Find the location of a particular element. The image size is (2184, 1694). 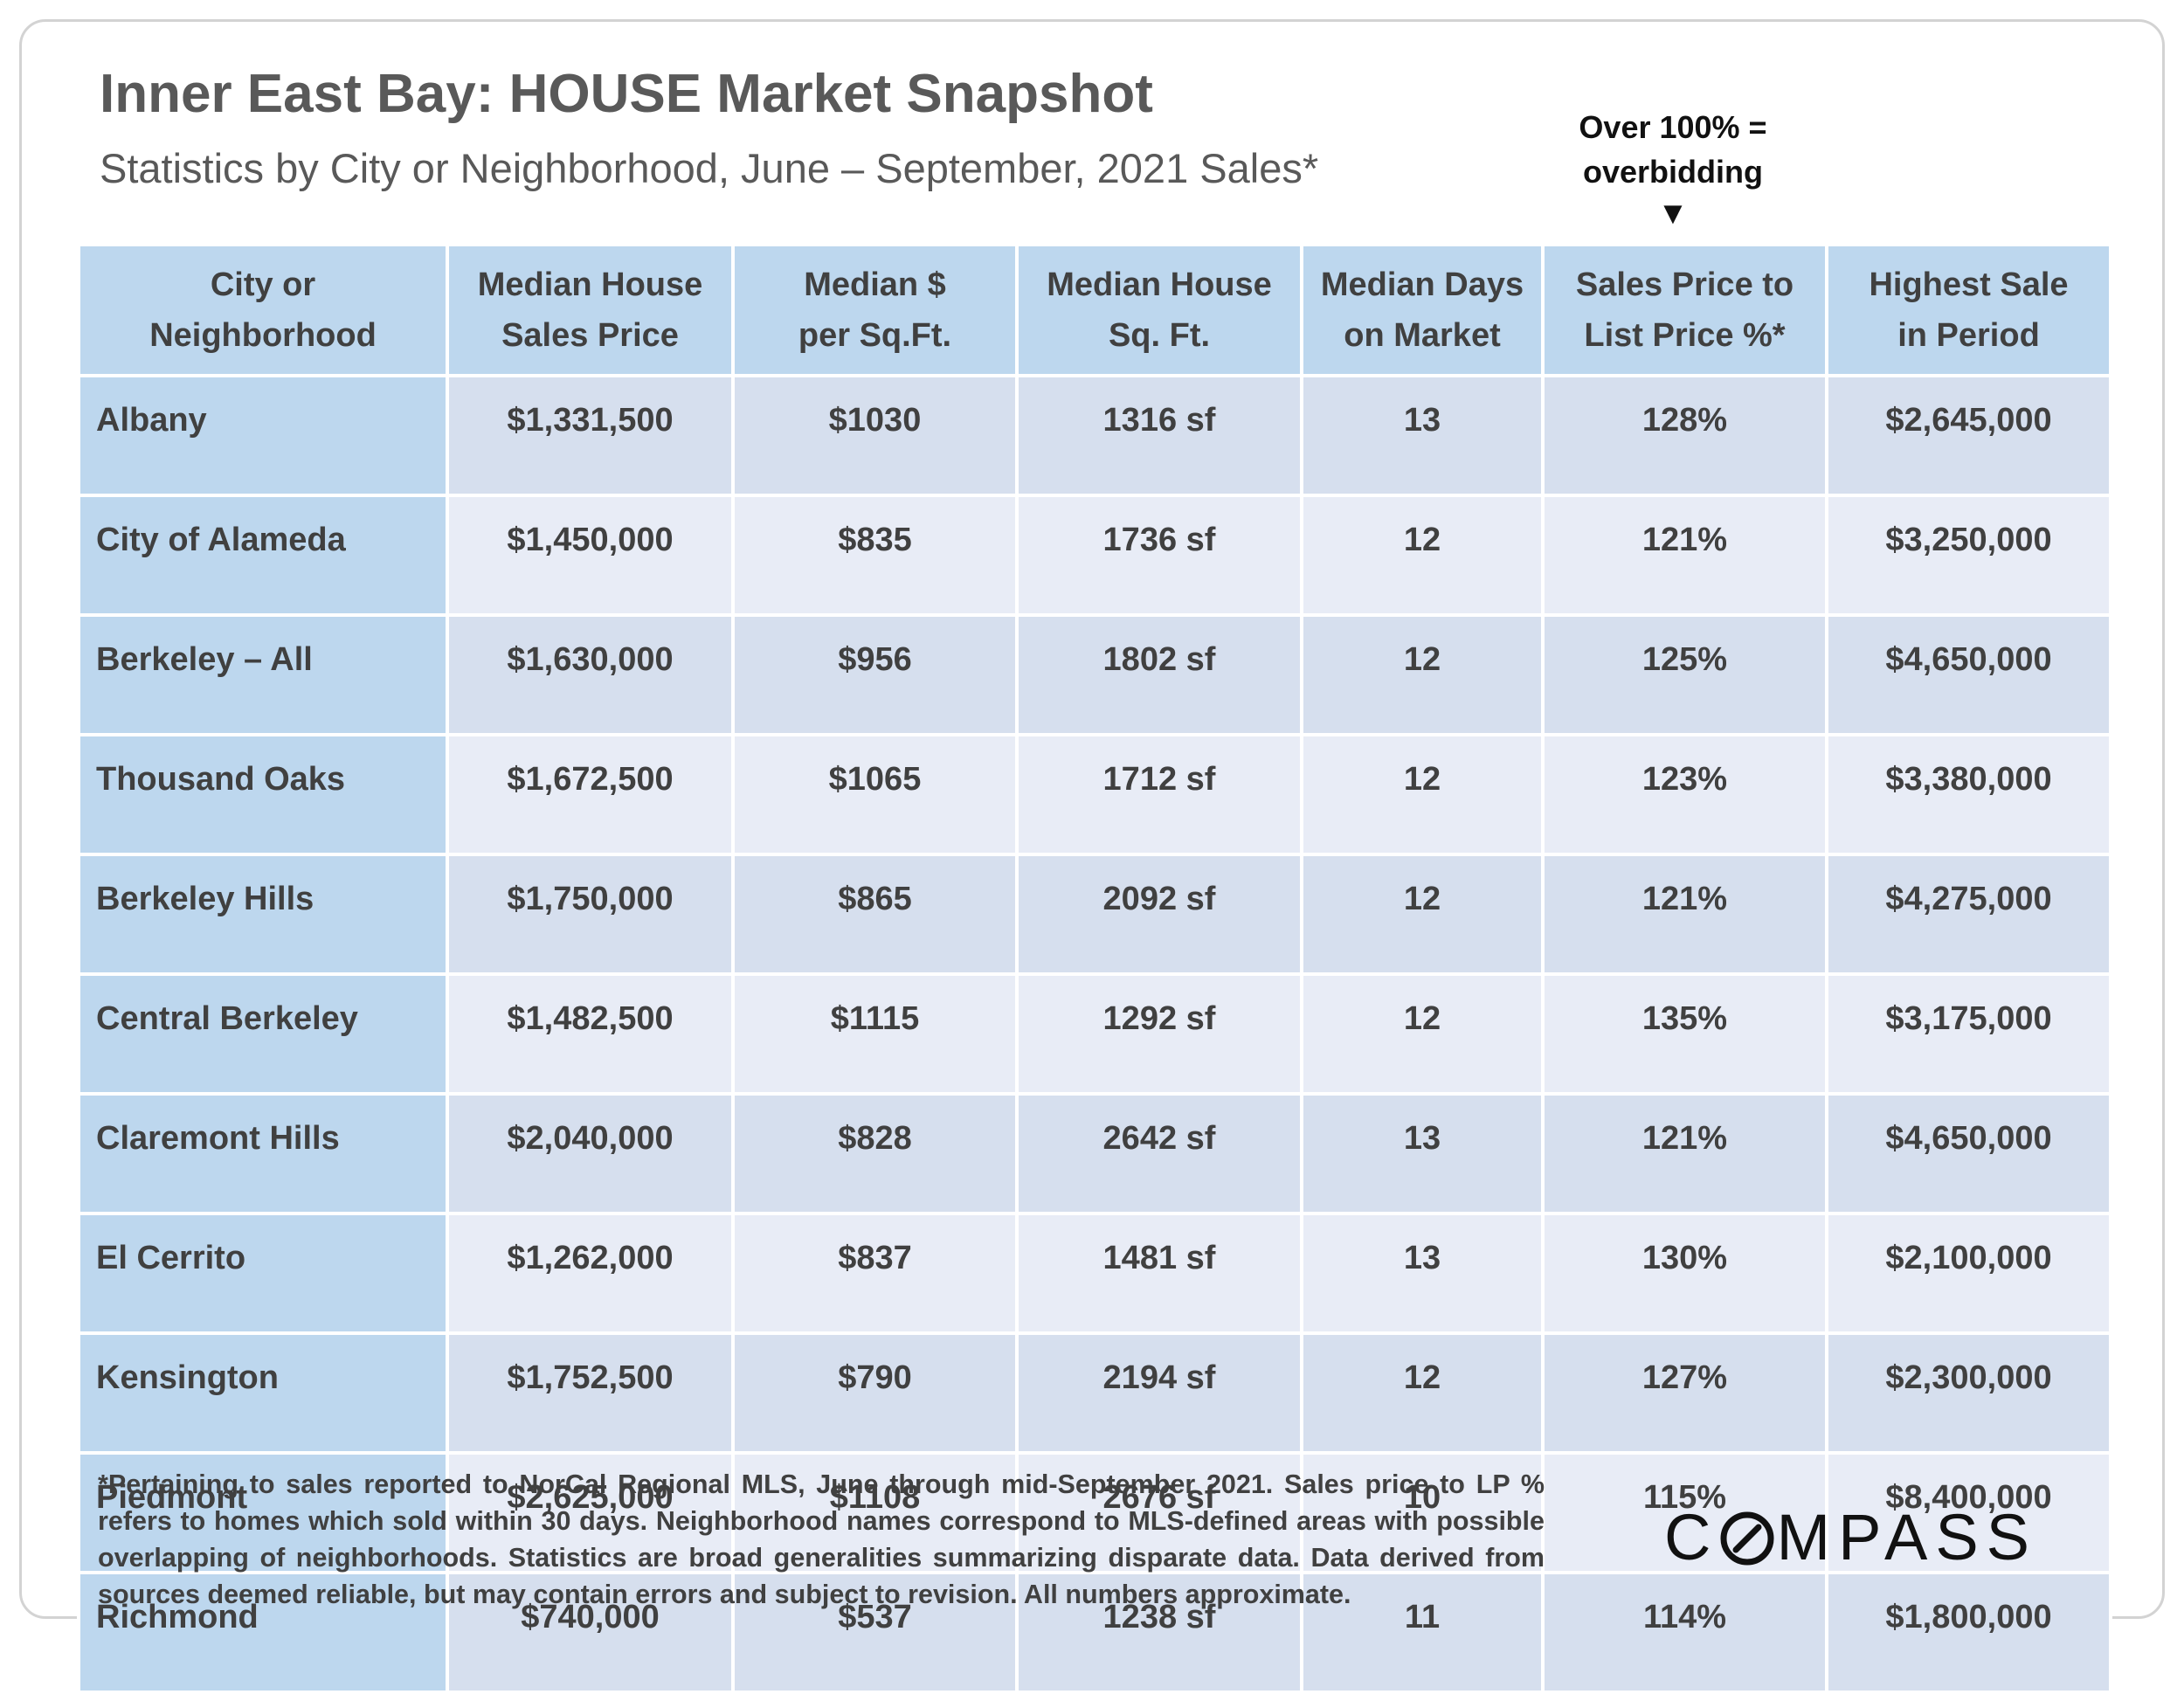

column-header-line: Highest Sale is located at coordinates (1969, 284).